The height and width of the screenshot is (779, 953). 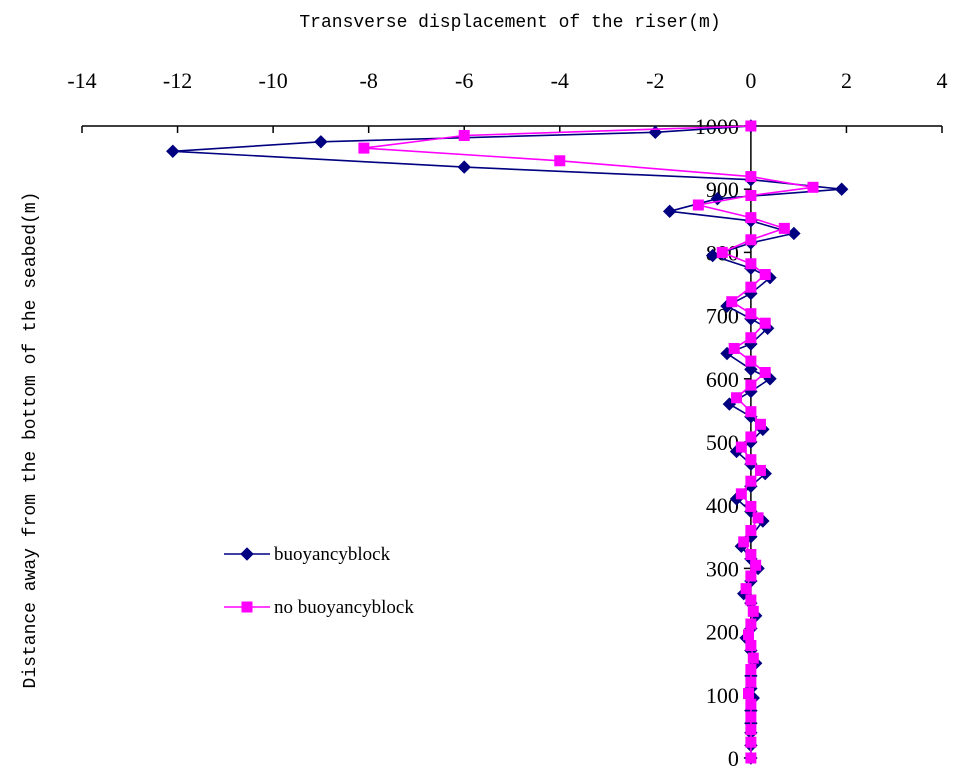 I want to click on x-tick-label: -6, so click(x=464, y=80).